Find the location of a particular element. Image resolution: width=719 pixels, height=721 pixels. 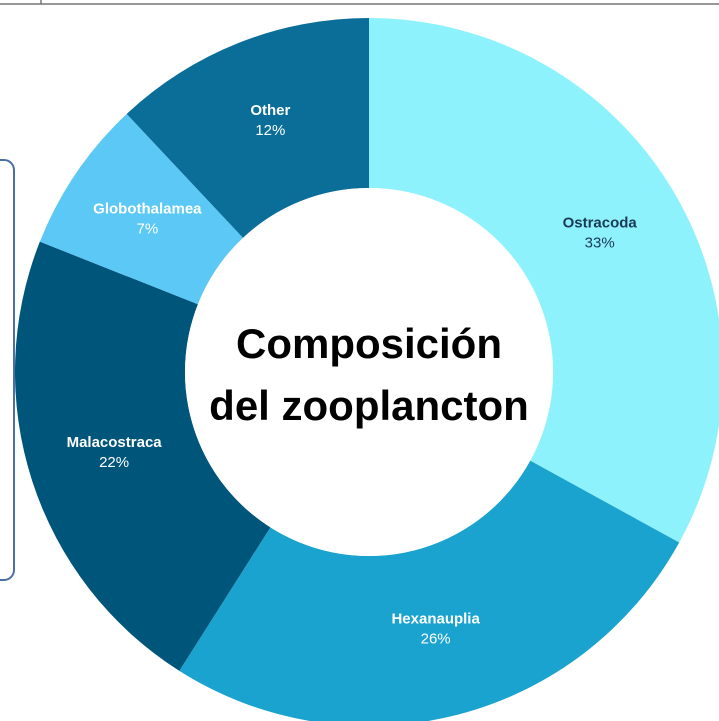

slice-value-label: 12% is located at coordinates (270, 130).